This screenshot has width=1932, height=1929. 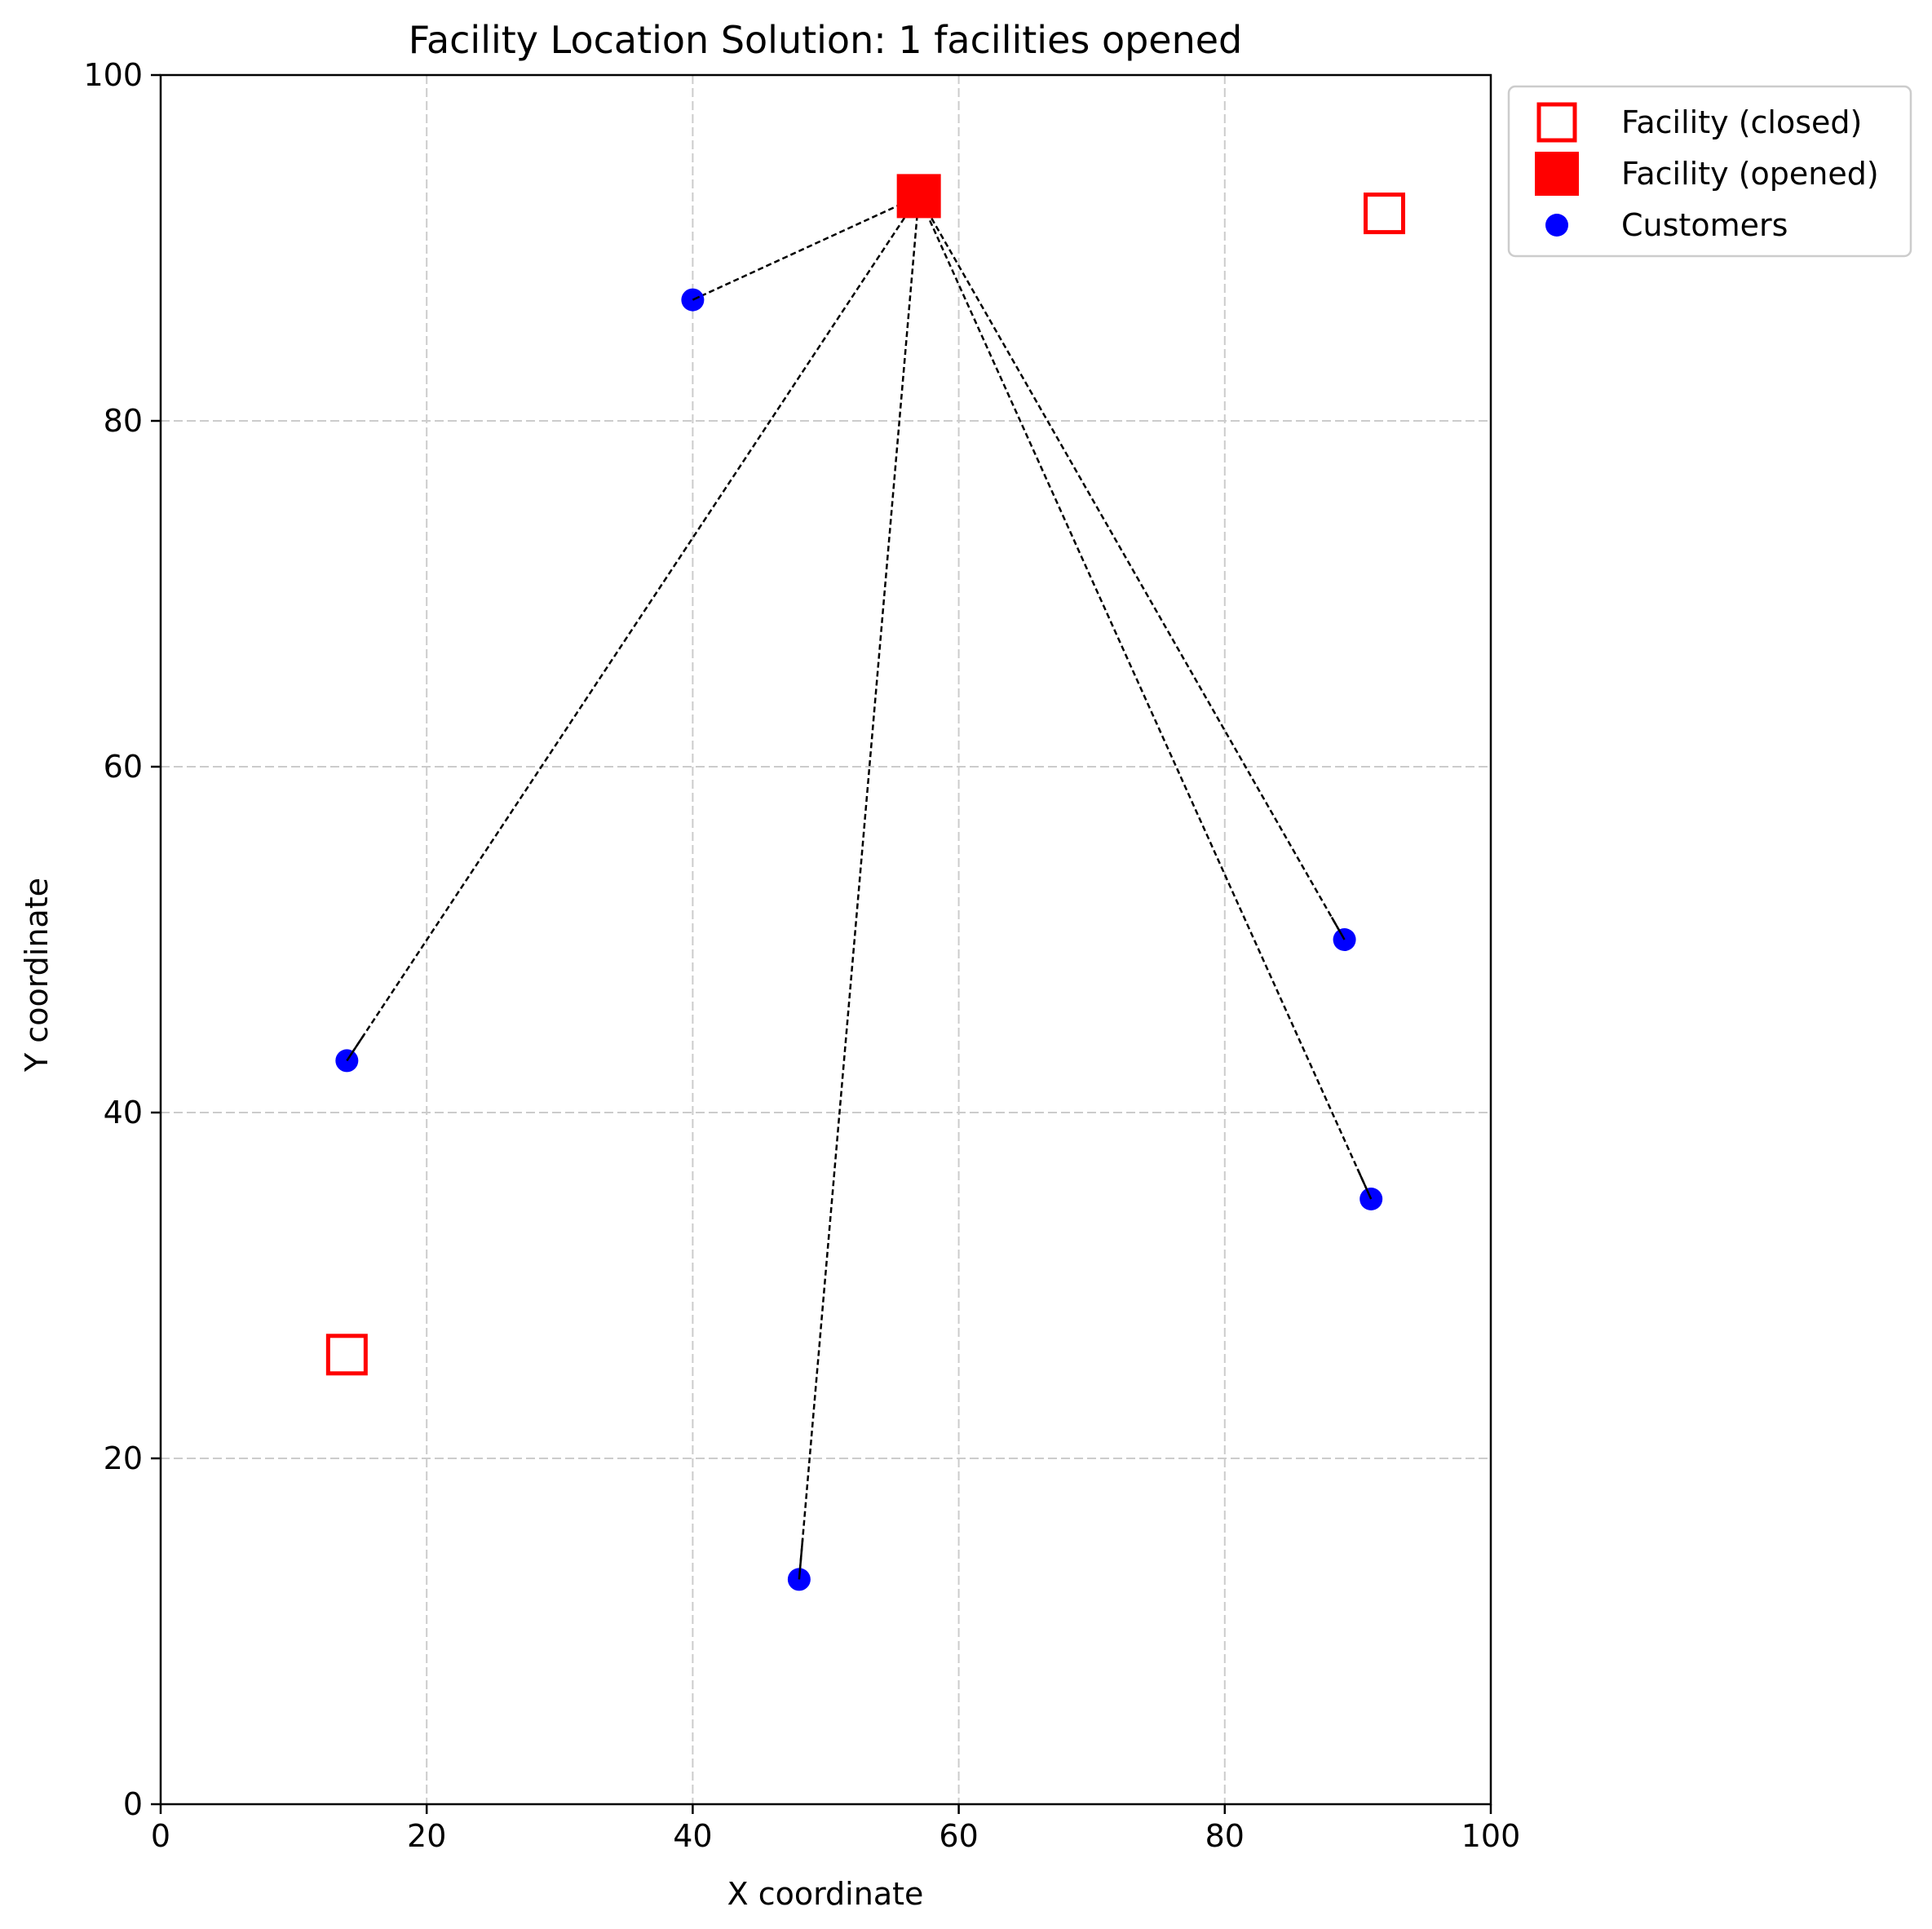 What do you see at coordinates (1491, 1836) in the screenshot?
I see `x-tick-label: 100` at bounding box center [1491, 1836].